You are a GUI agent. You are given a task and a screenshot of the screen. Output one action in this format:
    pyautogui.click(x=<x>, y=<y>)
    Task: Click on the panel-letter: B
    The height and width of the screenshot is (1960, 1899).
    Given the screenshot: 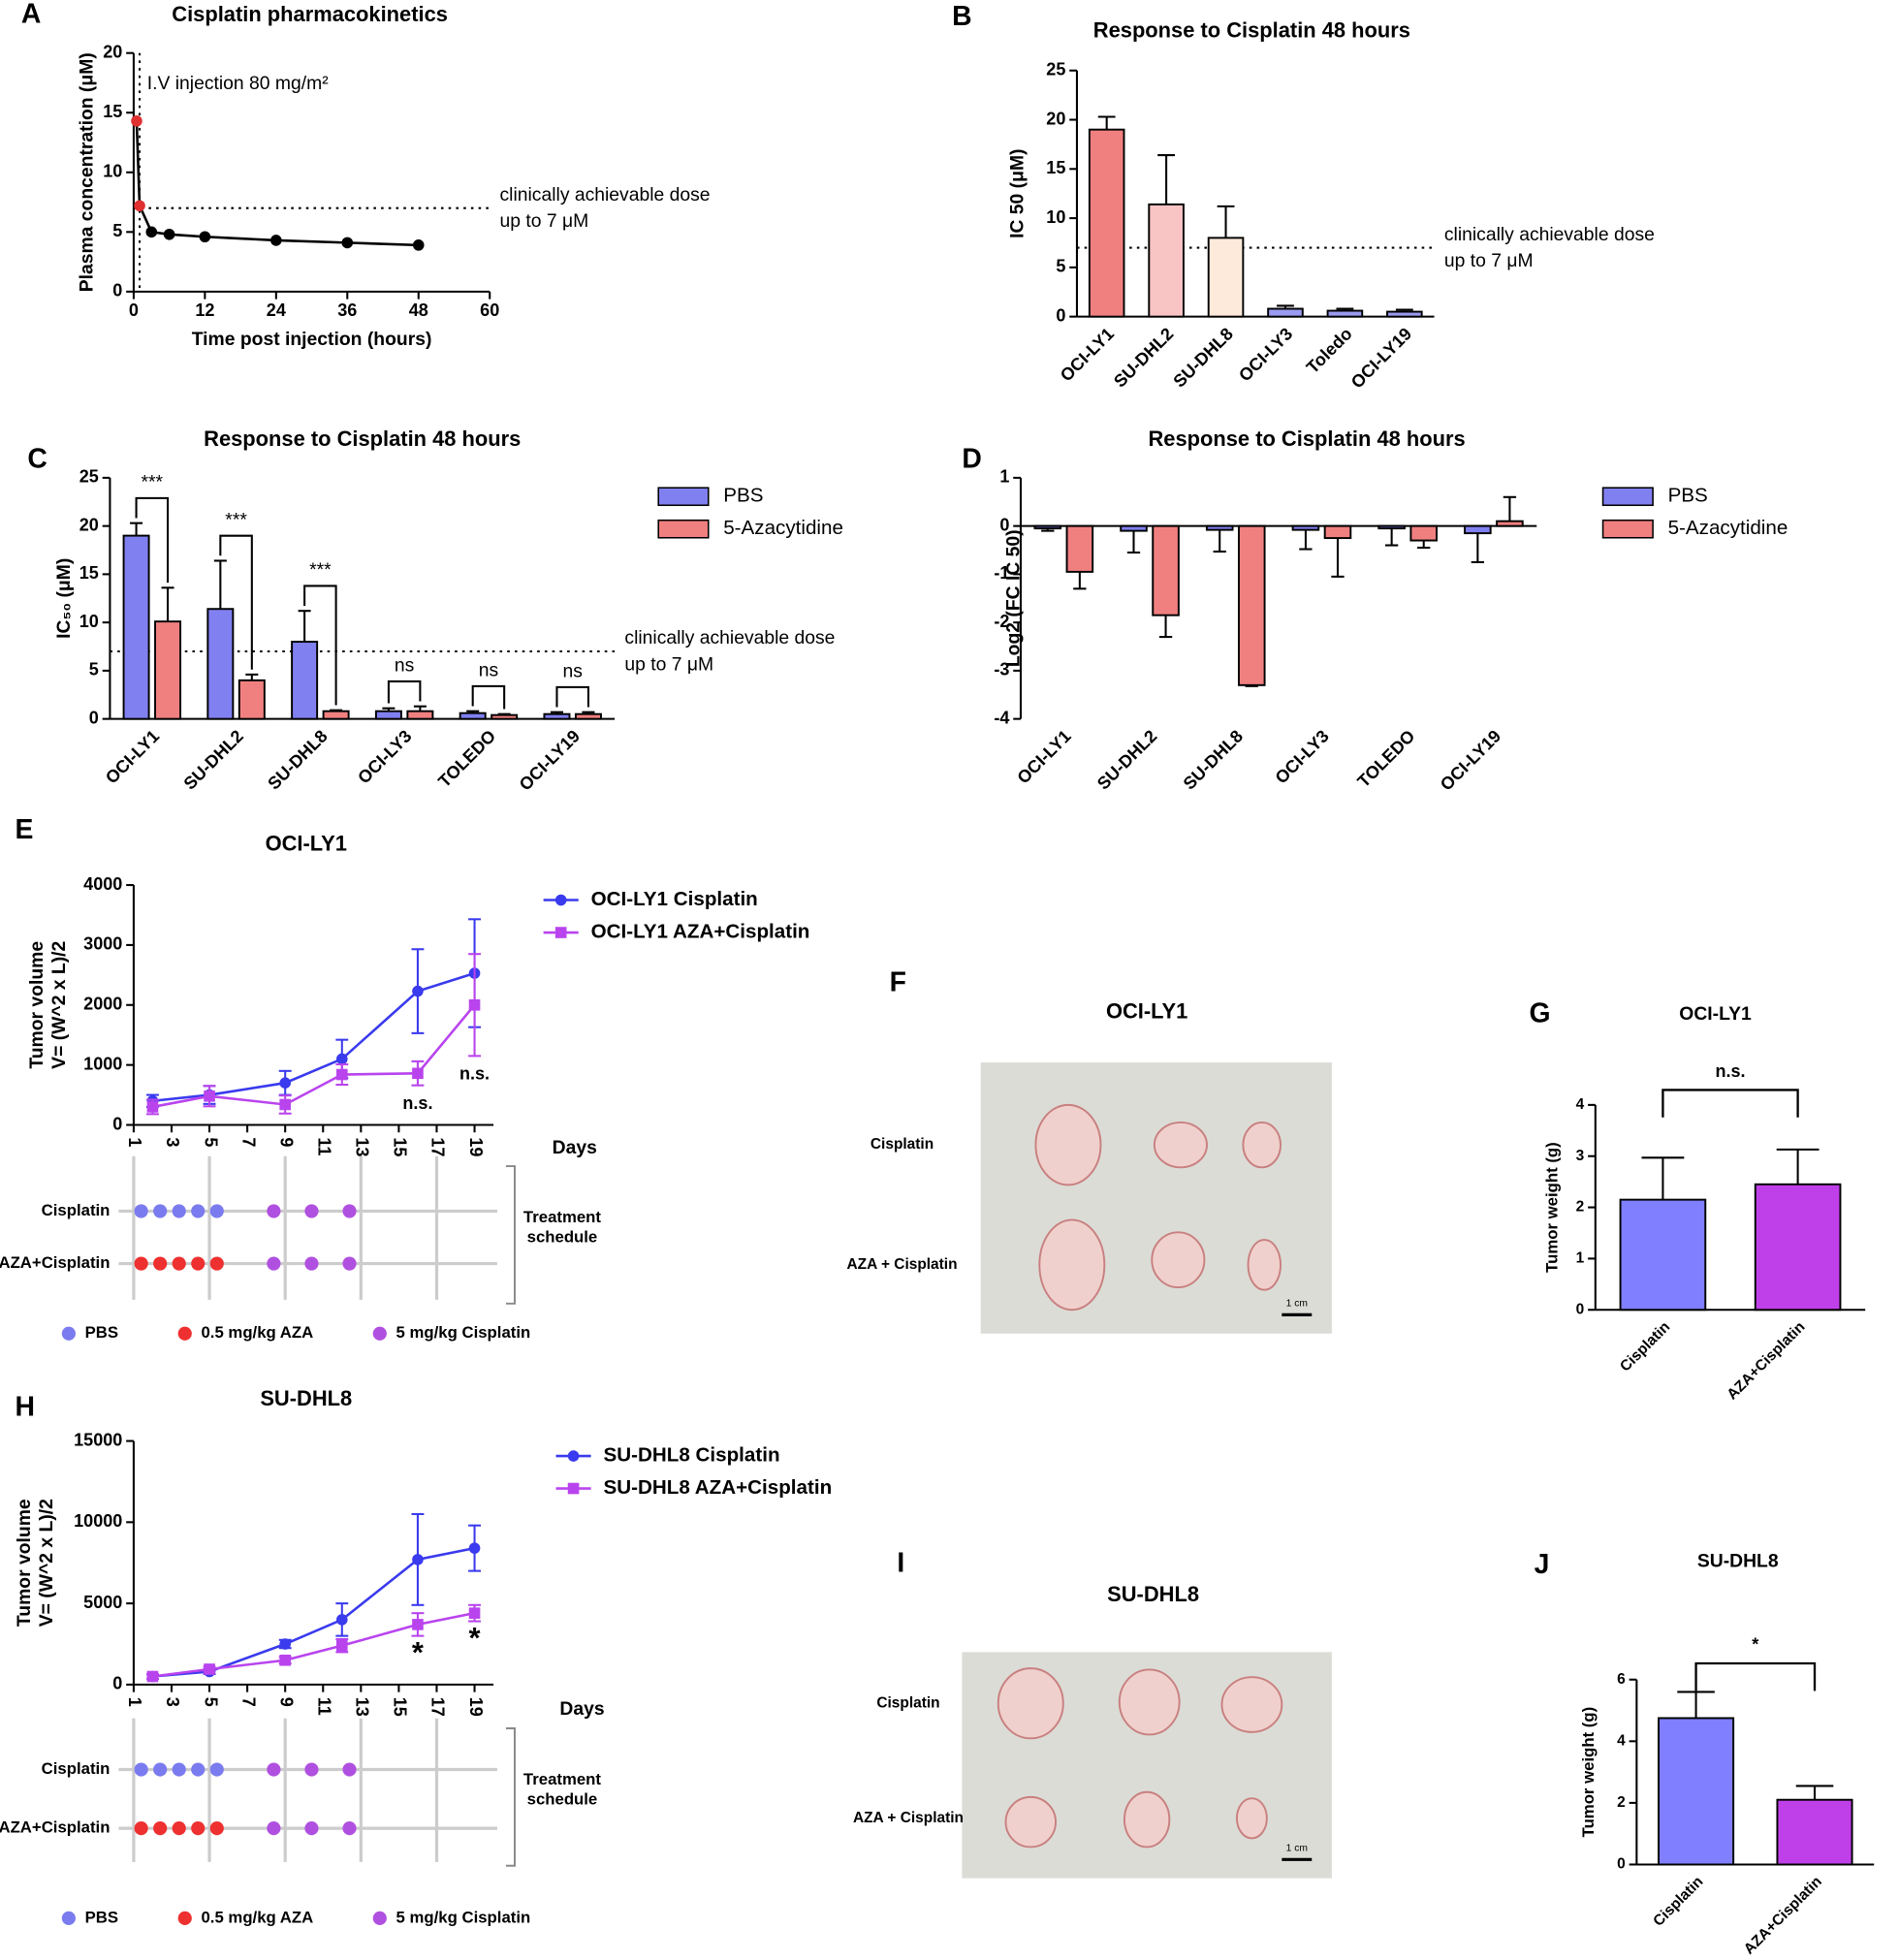 What is the action you would take?
    pyautogui.click(x=961, y=16)
    